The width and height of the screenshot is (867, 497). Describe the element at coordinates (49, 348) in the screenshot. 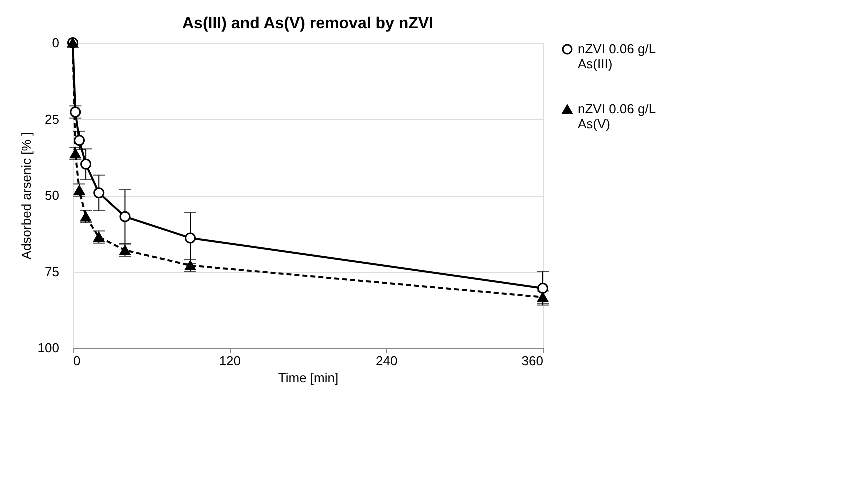

I see `y-tick-label: 100` at that location.